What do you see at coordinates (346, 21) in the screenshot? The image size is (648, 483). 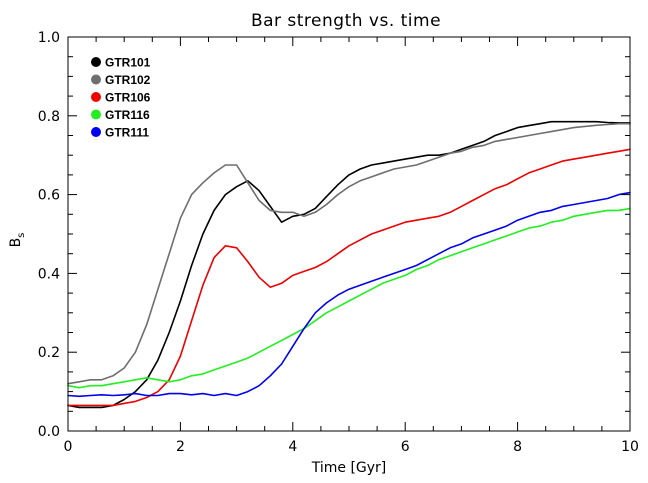 I see `chart-title: Bar strength vs. time` at bounding box center [346, 21].